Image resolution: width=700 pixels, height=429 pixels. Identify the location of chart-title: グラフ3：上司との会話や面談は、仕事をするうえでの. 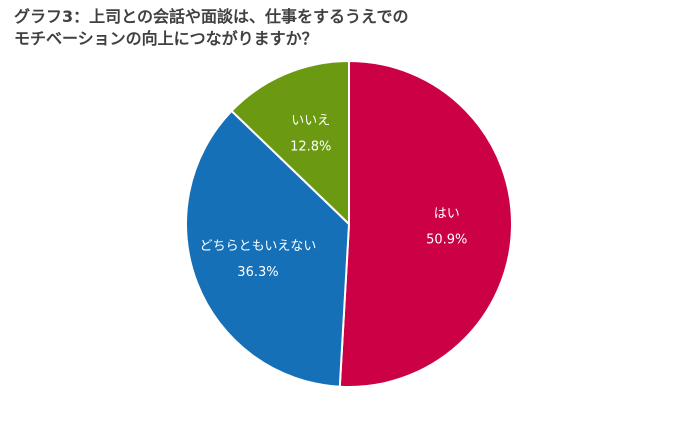
(211, 16).